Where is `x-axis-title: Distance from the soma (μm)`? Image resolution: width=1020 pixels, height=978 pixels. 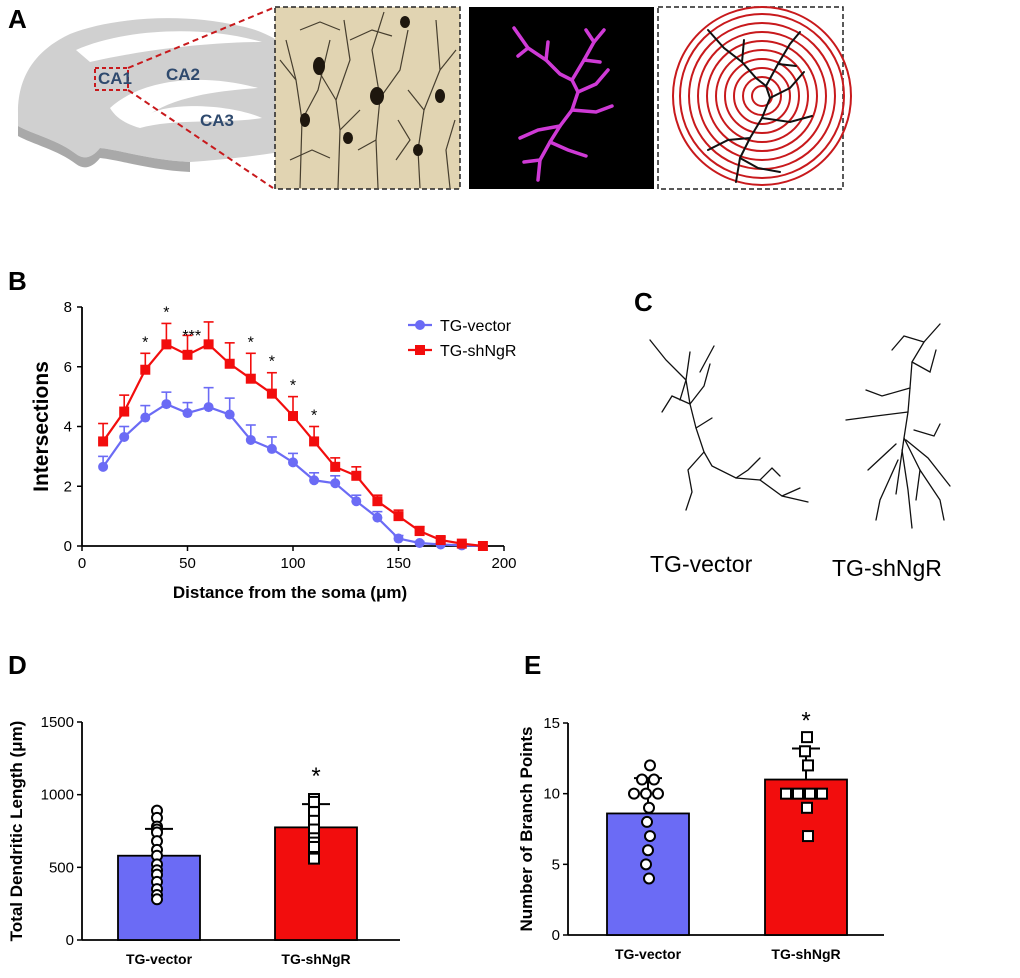 x-axis-title: Distance from the soma (μm) is located at coordinates (290, 592).